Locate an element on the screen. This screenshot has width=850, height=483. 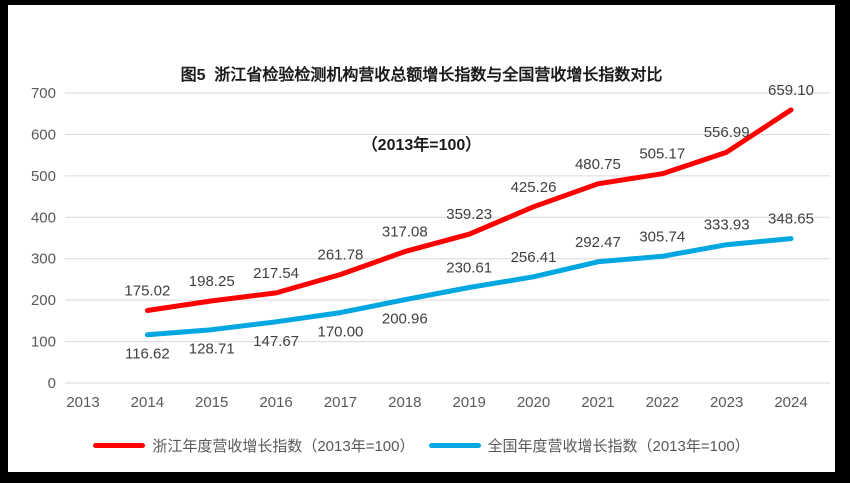
y-tick-label: 0 is located at coordinates (52, 383).